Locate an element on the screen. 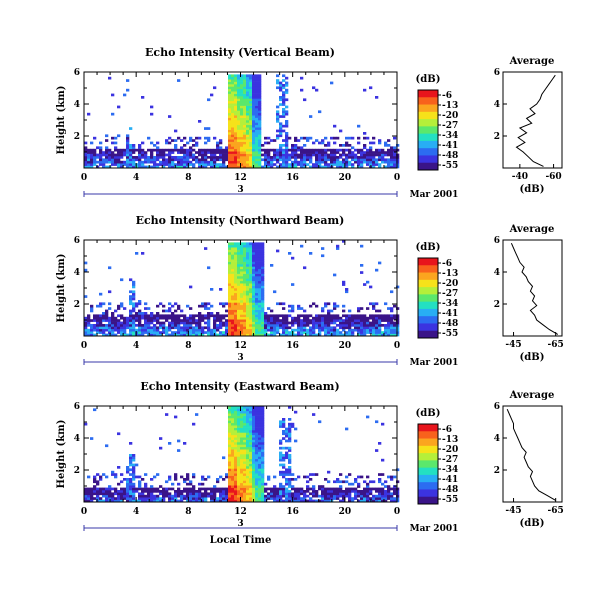  x-axis-label: Local Time is located at coordinates (241, 540).